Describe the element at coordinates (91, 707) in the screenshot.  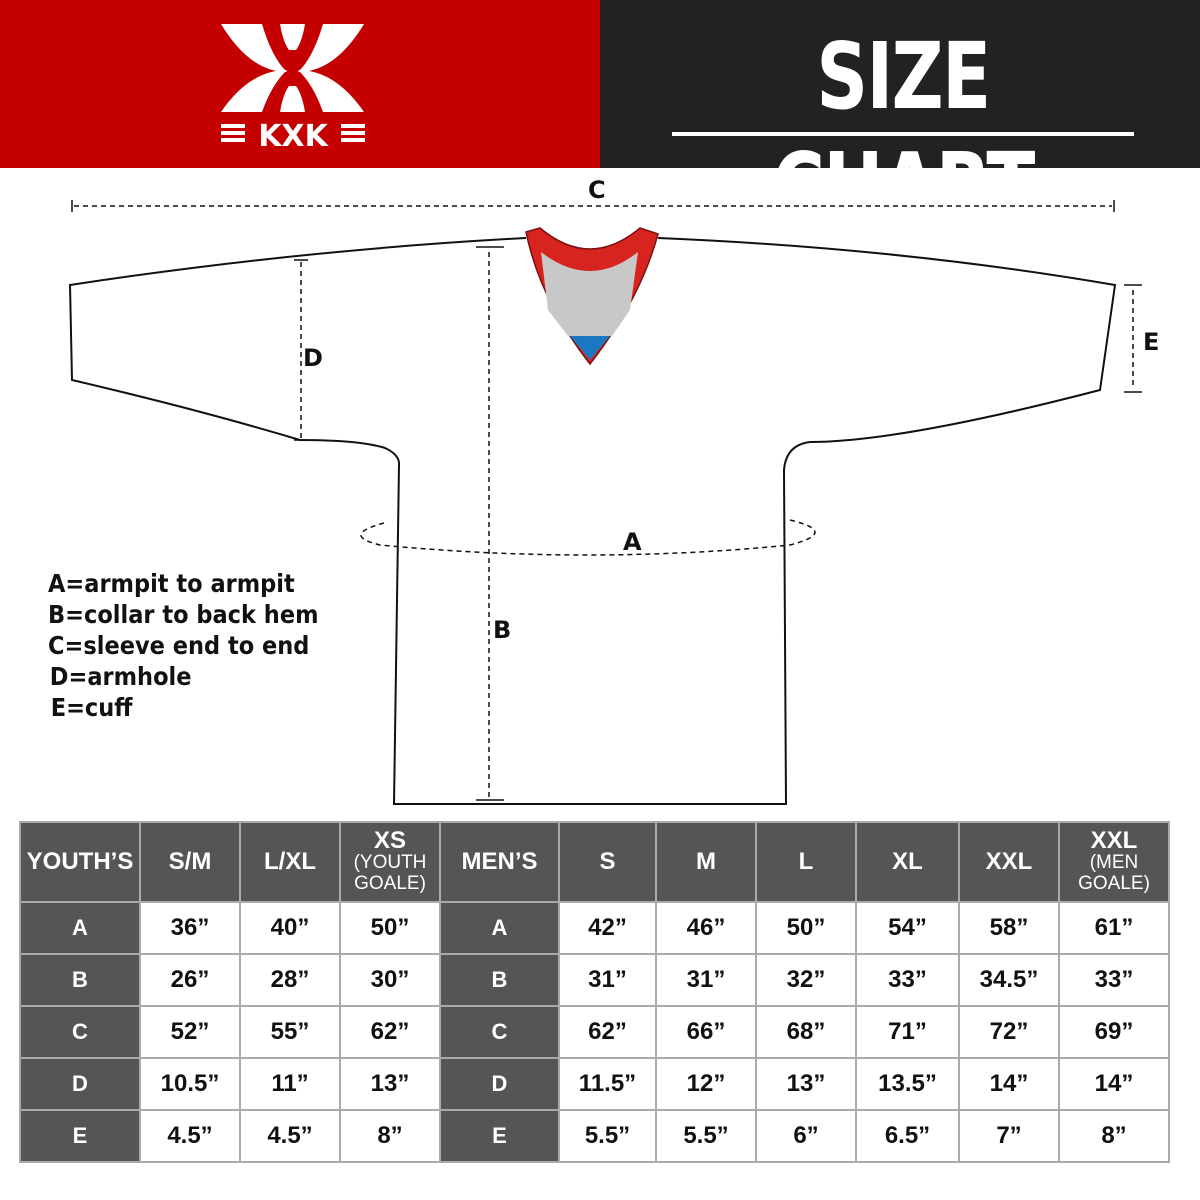
I see `legend-item: E=cuff` at that location.